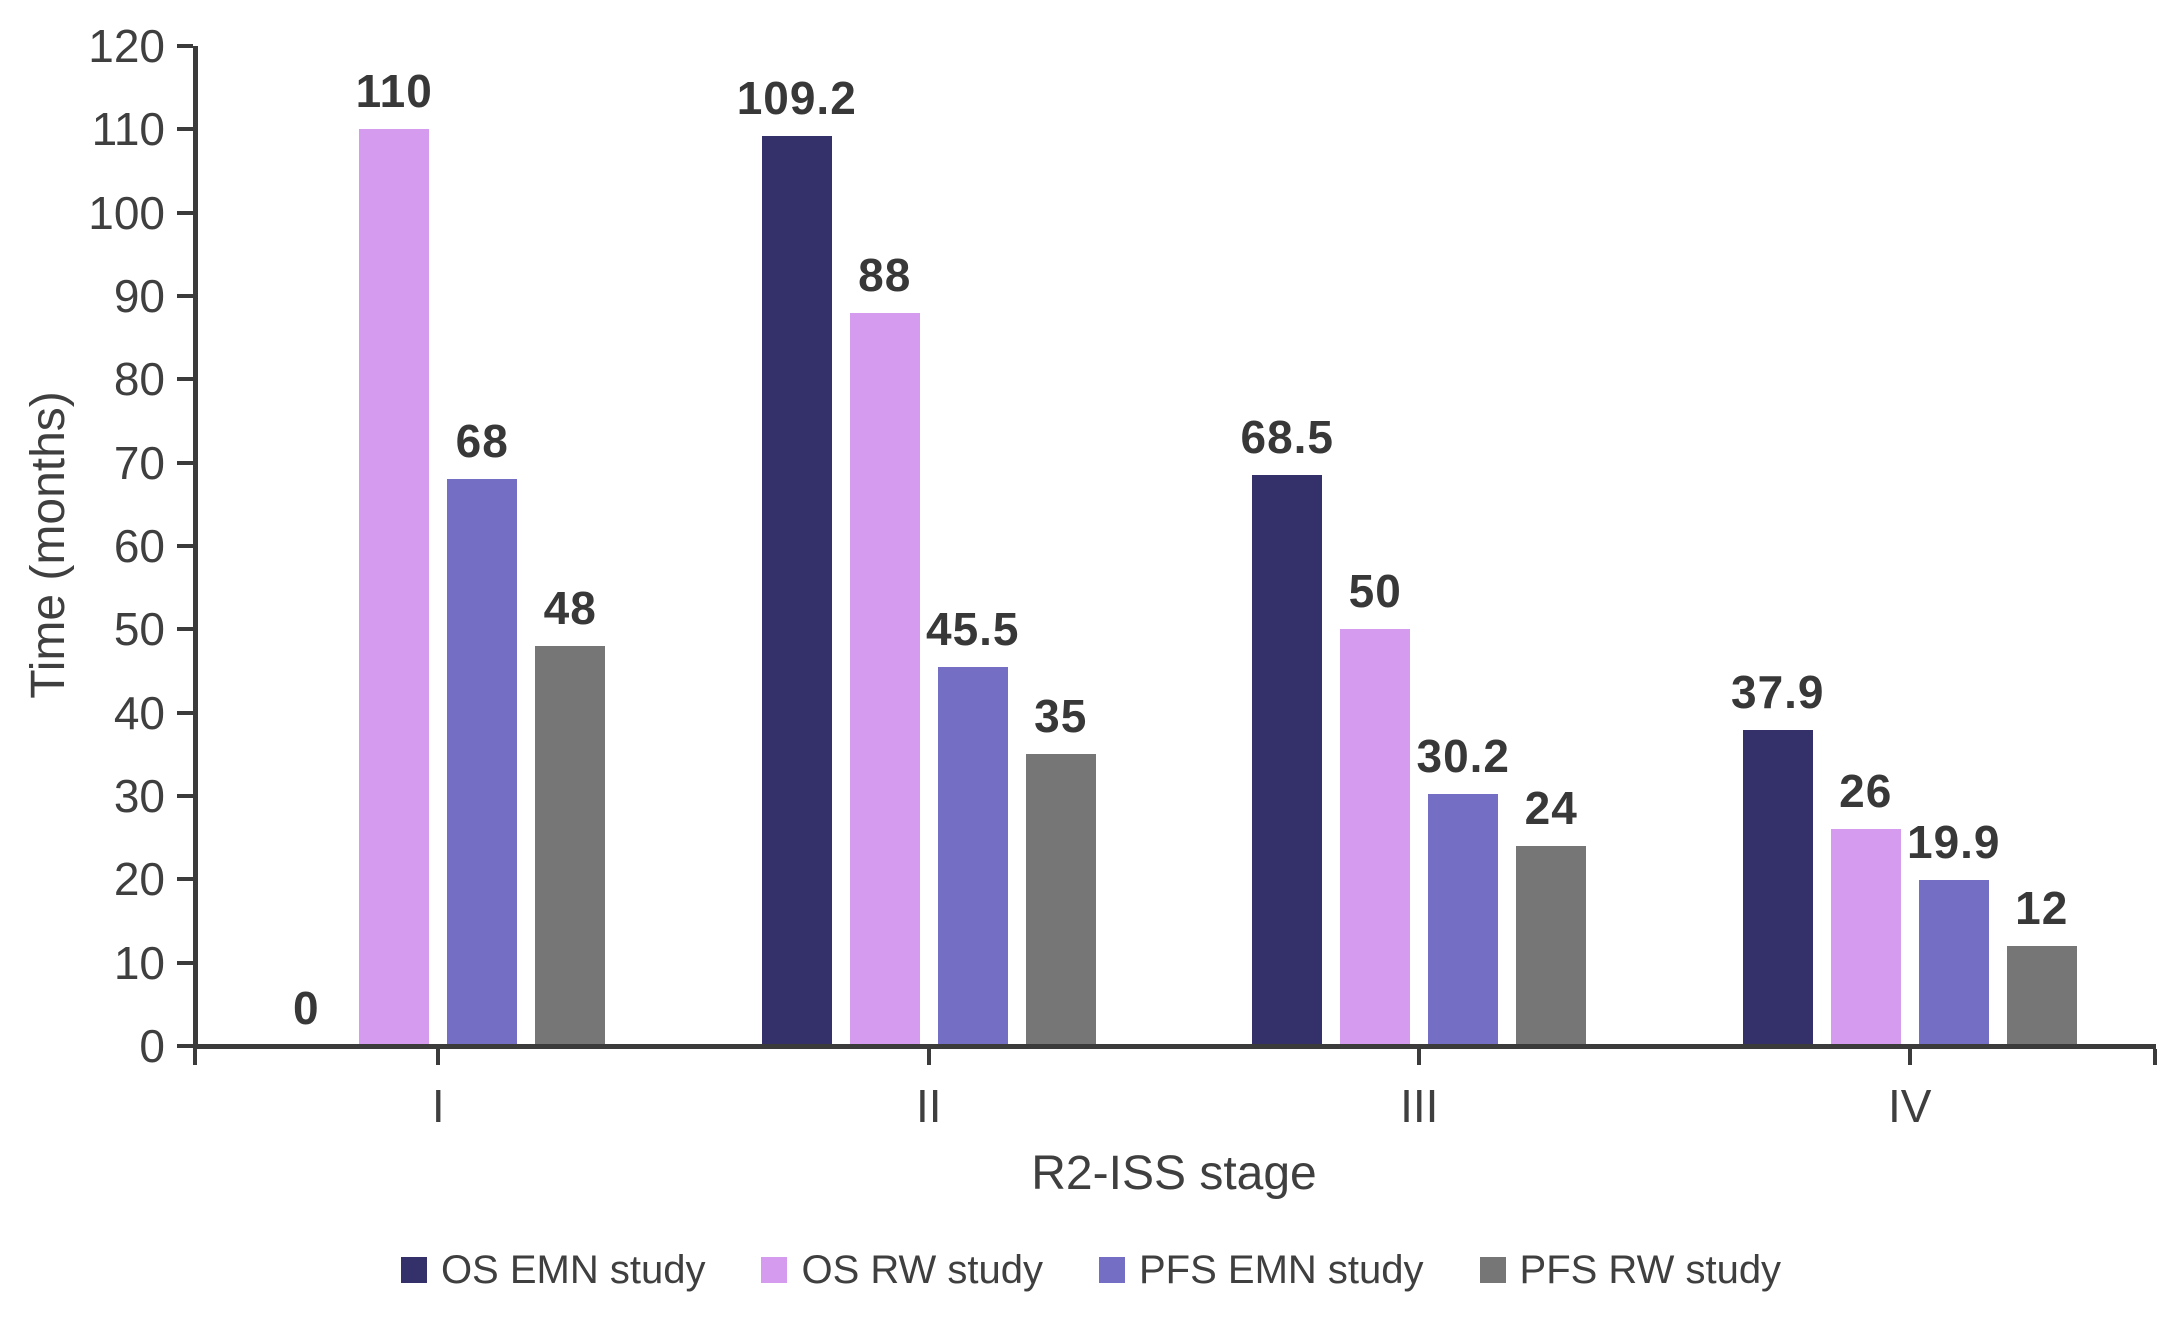 The height and width of the screenshot is (1320, 2182). What do you see at coordinates (1281, 1270) in the screenshot?
I see `legend-label: PFS EMN study` at bounding box center [1281, 1270].